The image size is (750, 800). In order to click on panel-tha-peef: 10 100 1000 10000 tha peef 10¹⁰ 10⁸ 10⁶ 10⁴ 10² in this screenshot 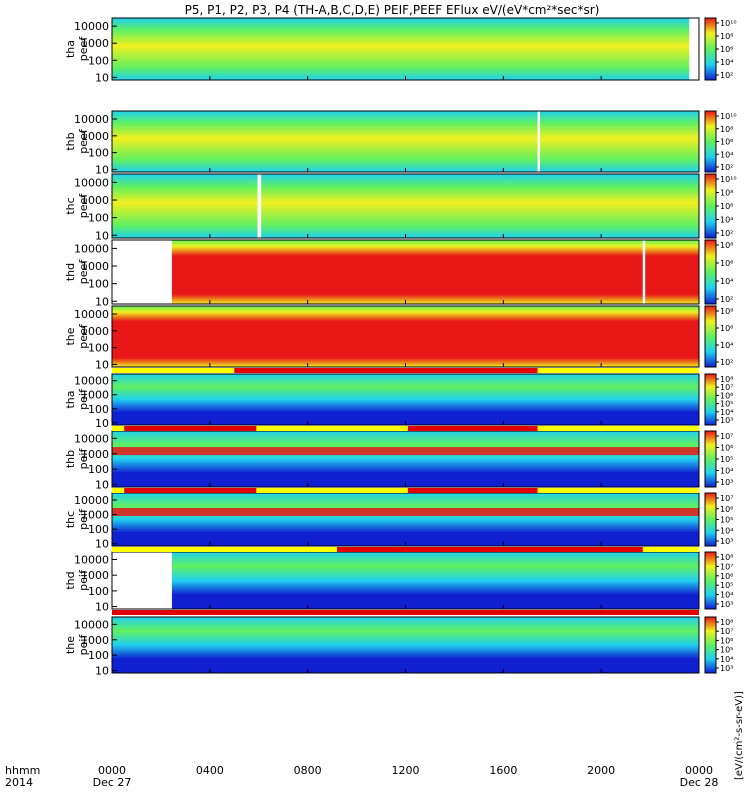, I will do `click(400, 50)`.